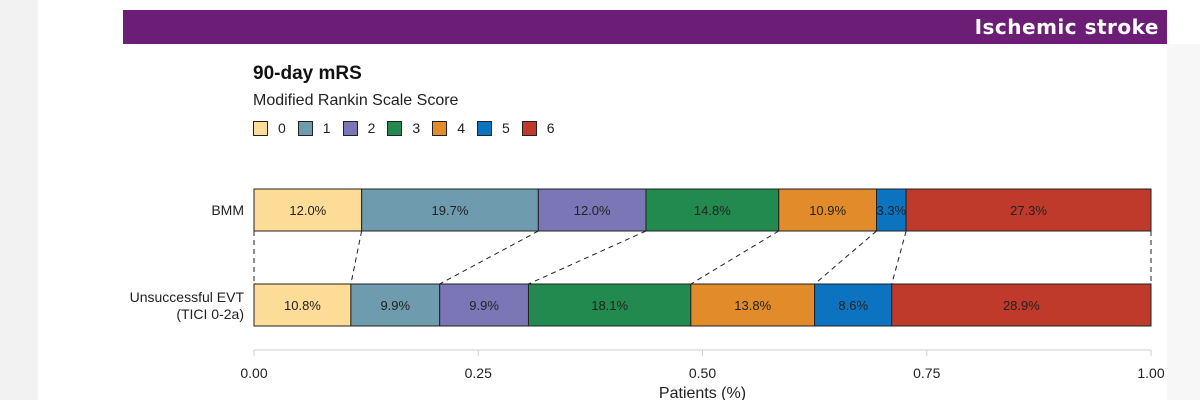  I want to click on data-label: 19.7%, so click(450, 210).